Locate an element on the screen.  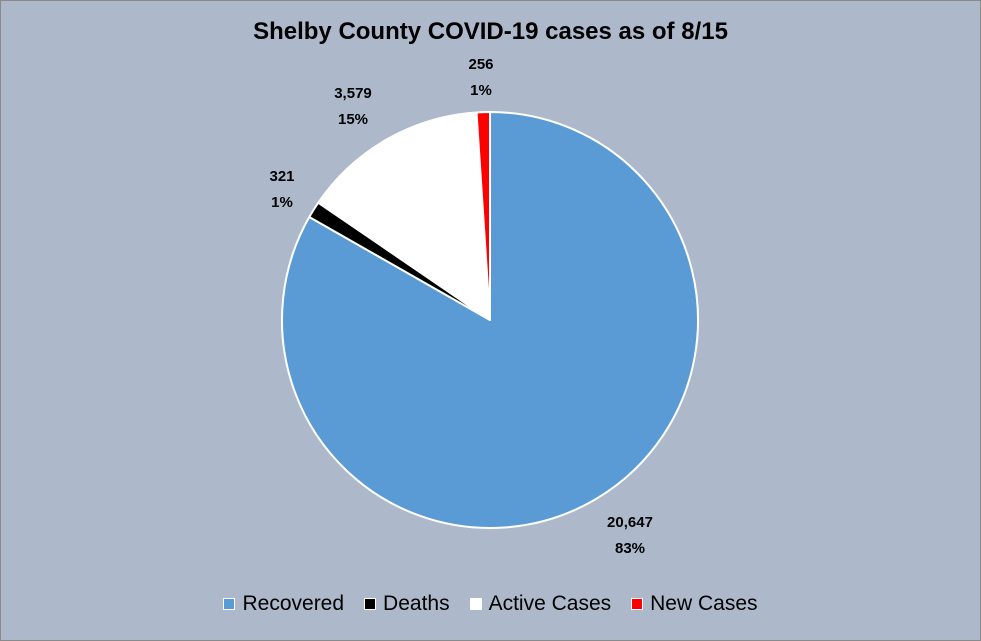
legend-swatch-new-cases is located at coordinates (637, 604).